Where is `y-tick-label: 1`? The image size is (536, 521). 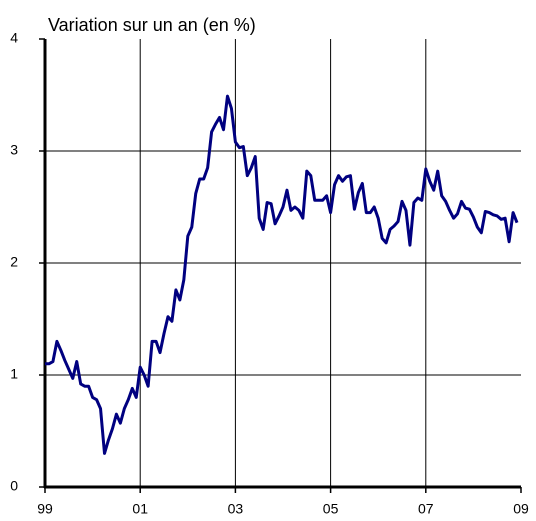 y-tick-label: 1 is located at coordinates (14, 374).